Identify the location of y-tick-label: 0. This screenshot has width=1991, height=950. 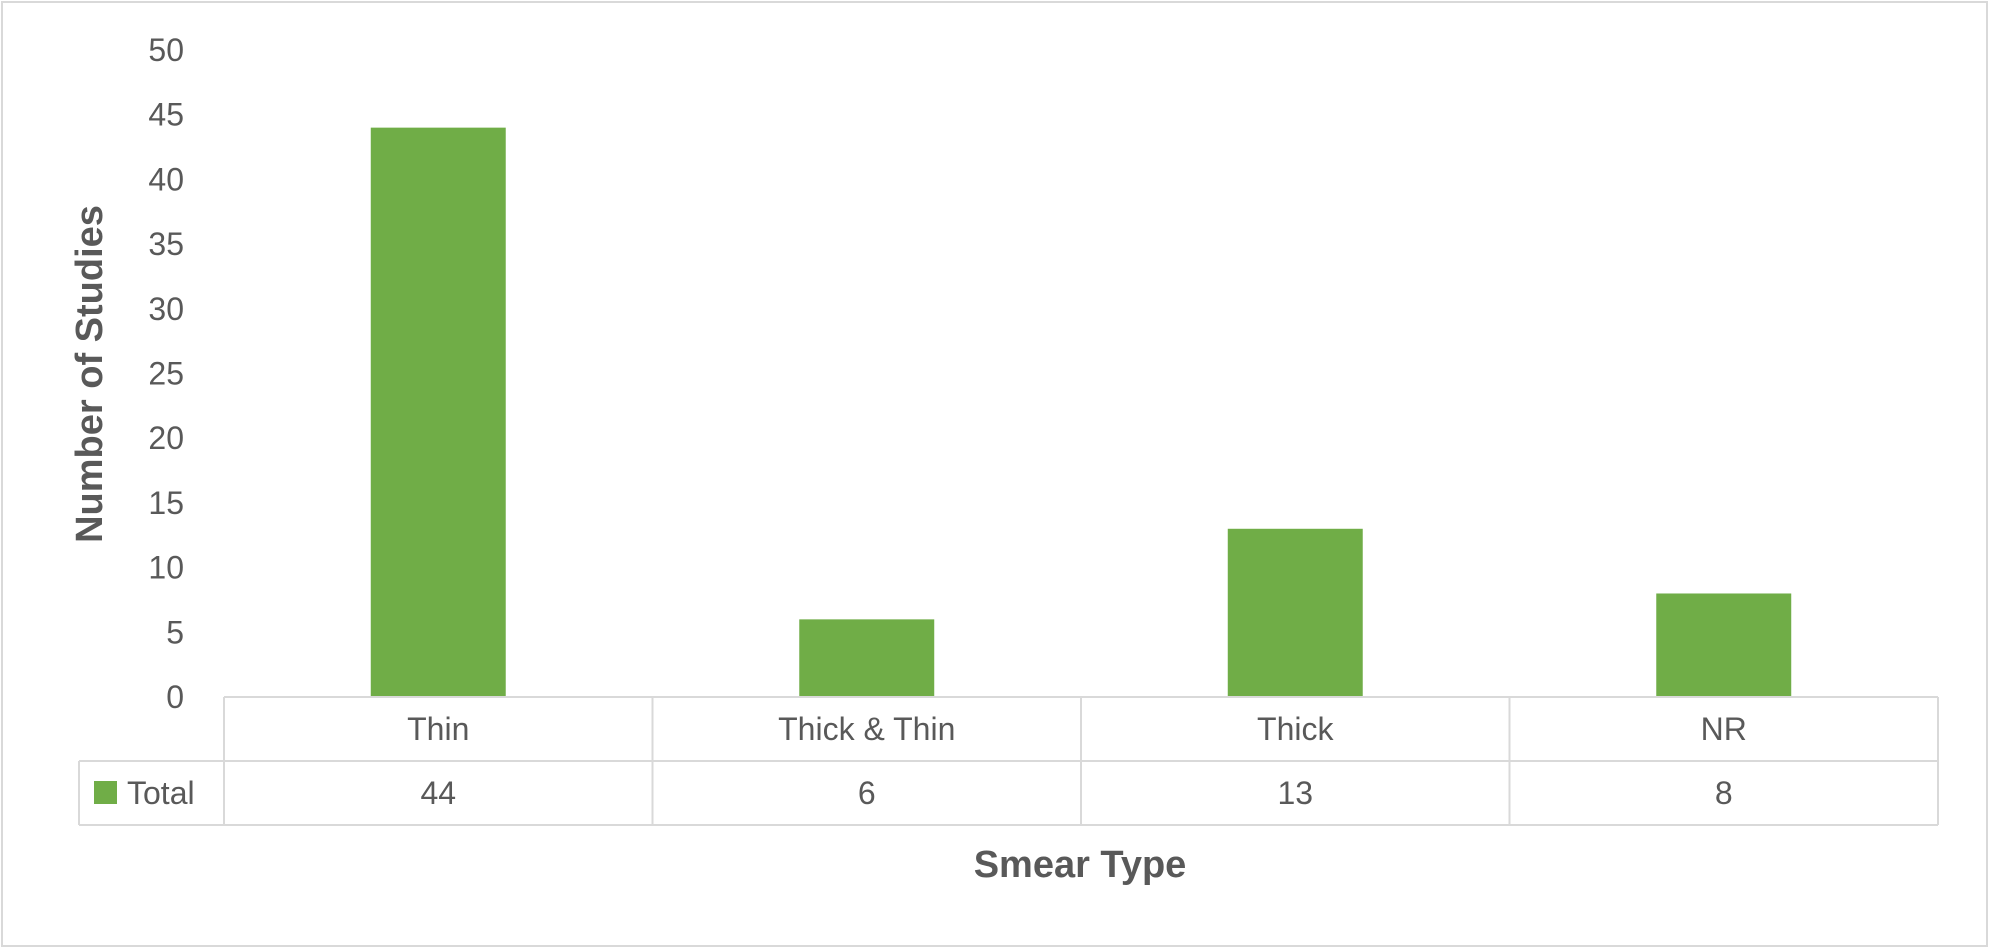
(175, 697).